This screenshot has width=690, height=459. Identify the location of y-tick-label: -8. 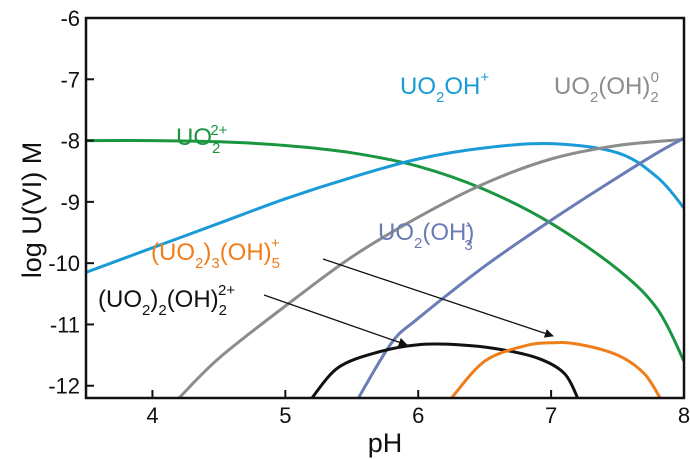
(70, 141).